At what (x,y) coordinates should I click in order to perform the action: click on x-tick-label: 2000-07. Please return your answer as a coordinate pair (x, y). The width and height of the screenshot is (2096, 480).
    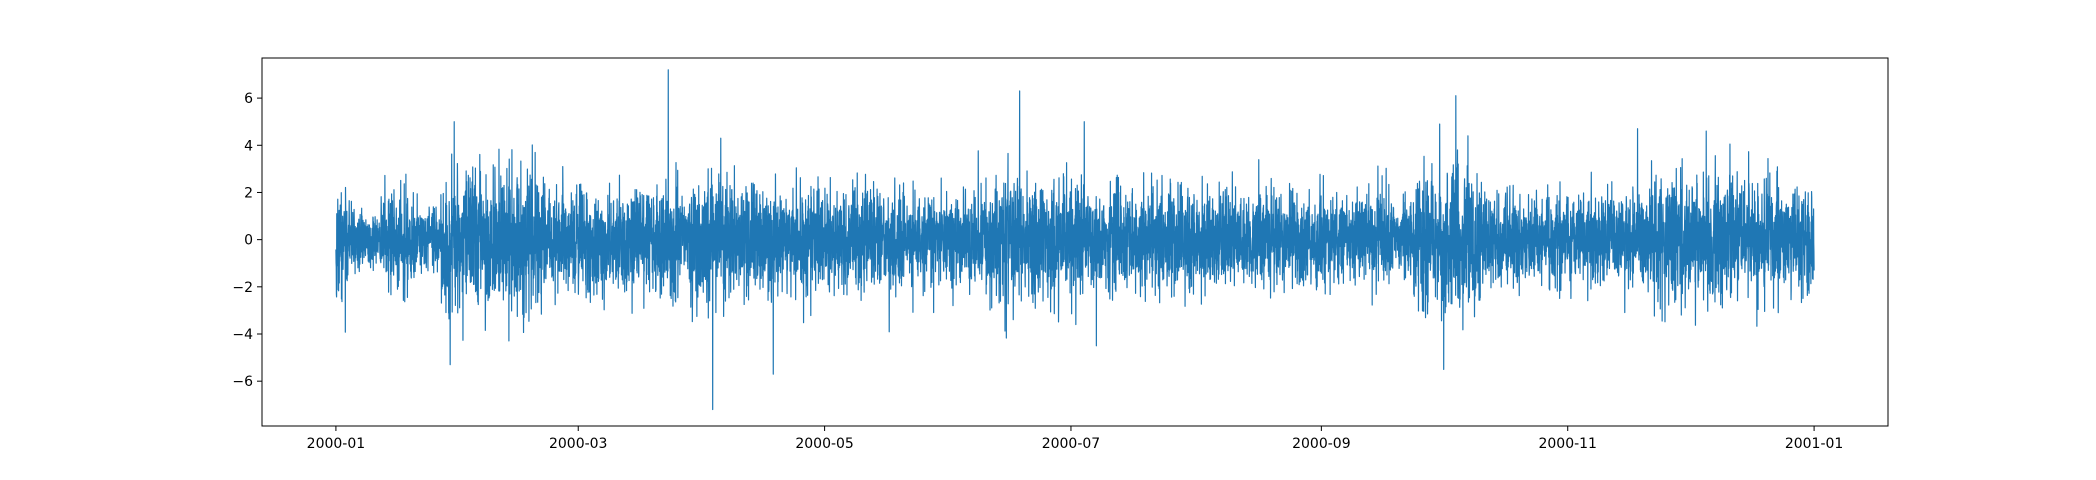
    Looking at the image, I should click on (1071, 444).